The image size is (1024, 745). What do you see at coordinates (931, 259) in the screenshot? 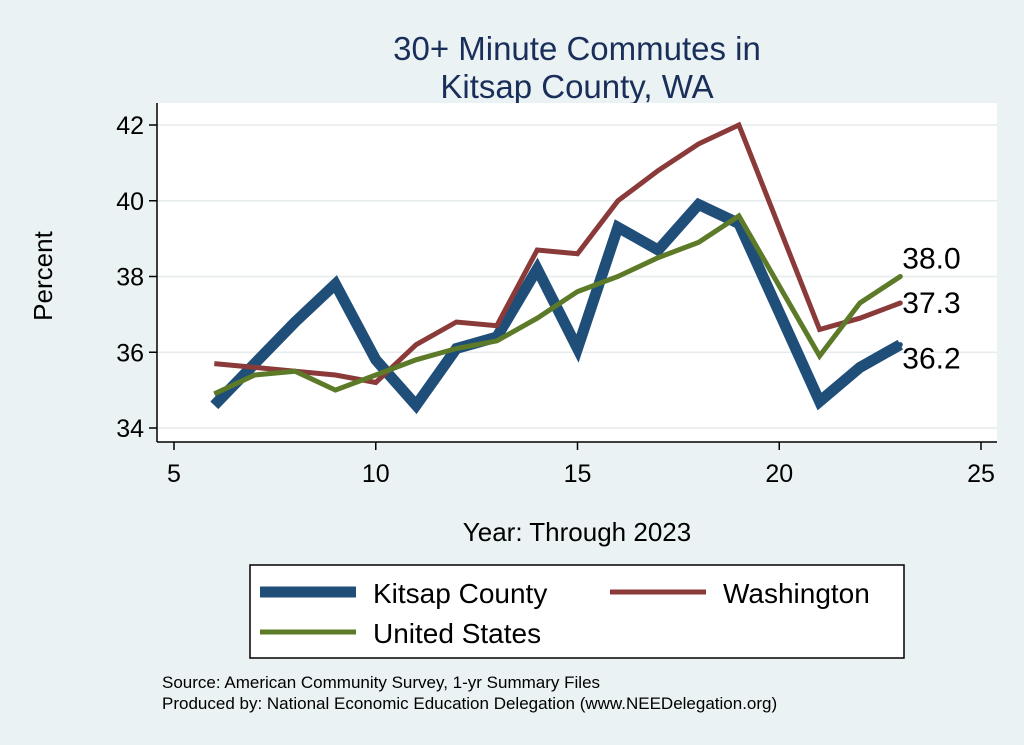
I see `end-label-united-states: 38.0` at bounding box center [931, 259].